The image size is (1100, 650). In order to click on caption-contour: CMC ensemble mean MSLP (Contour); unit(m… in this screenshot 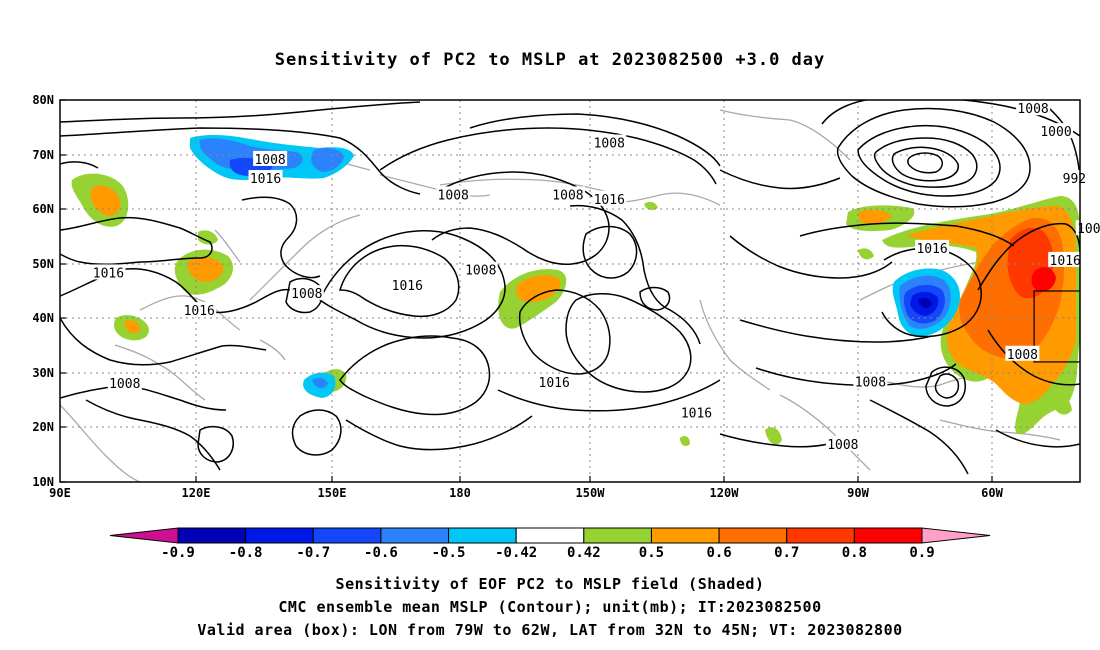, I will do `click(550, 607)`.